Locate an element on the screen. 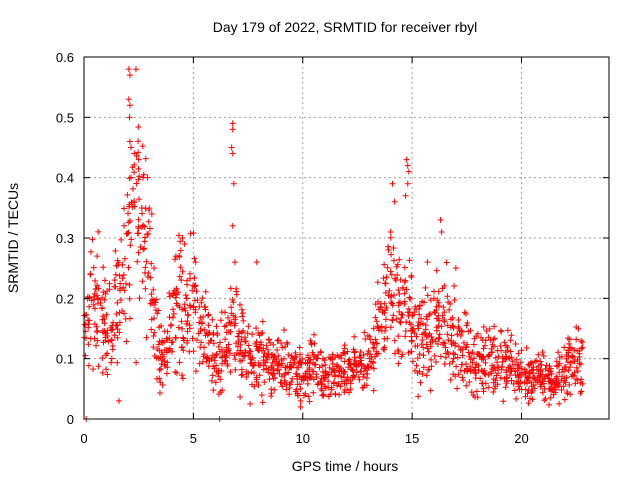 The image size is (640, 480). y-tick-label: 0.4 is located at coordinates (65, 178).